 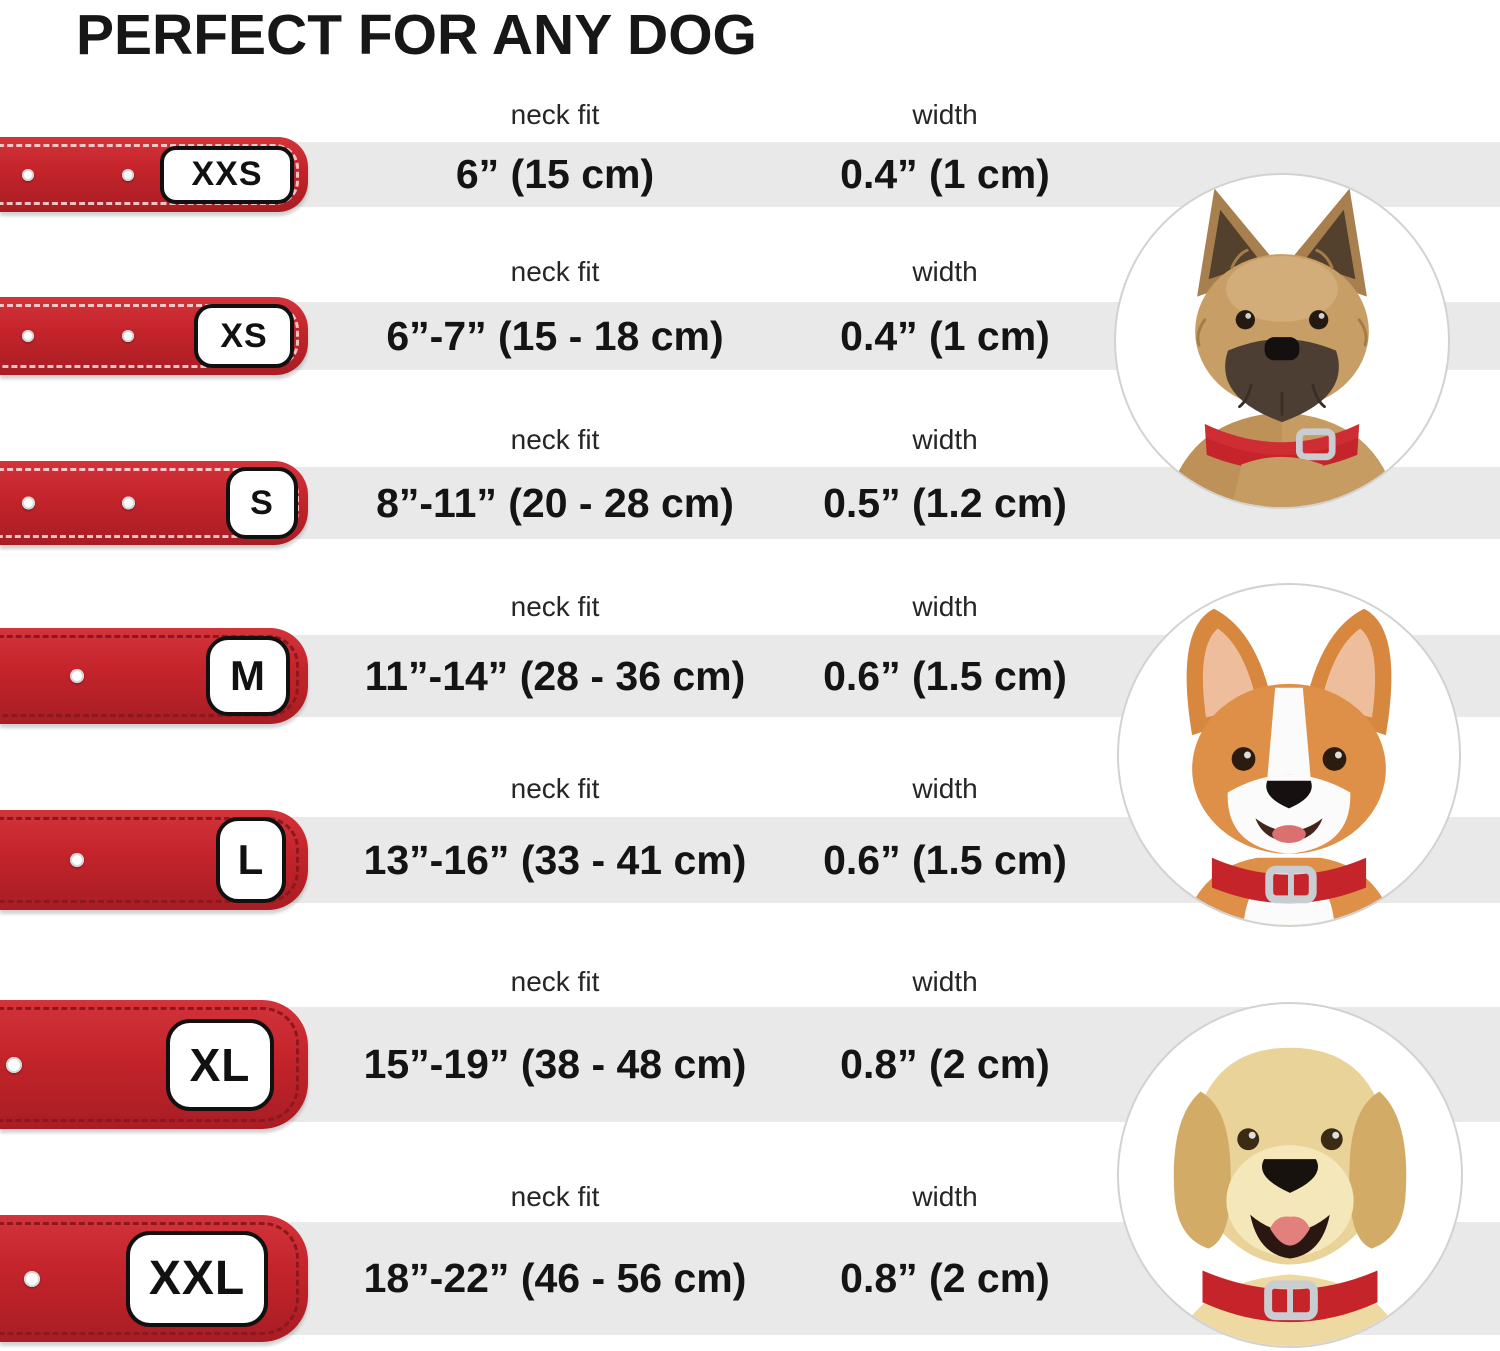 I want to click on collar-strip-xxl: XXL, so click(x=154, y=1278).